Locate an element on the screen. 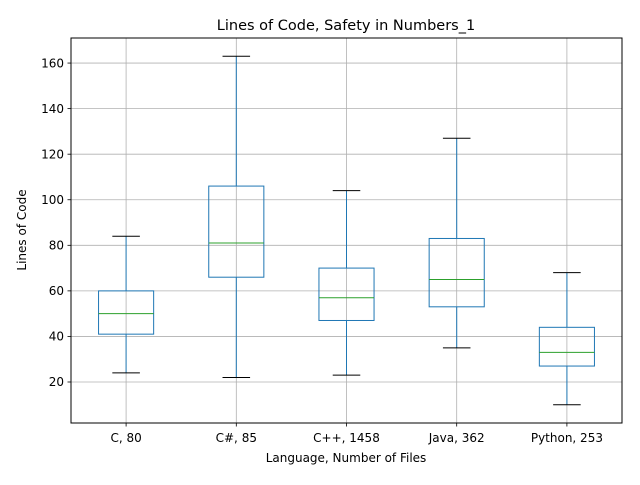 This screenshot has width=640, height=485. y-tick-label: 160 is located at coordinates (52, 63).